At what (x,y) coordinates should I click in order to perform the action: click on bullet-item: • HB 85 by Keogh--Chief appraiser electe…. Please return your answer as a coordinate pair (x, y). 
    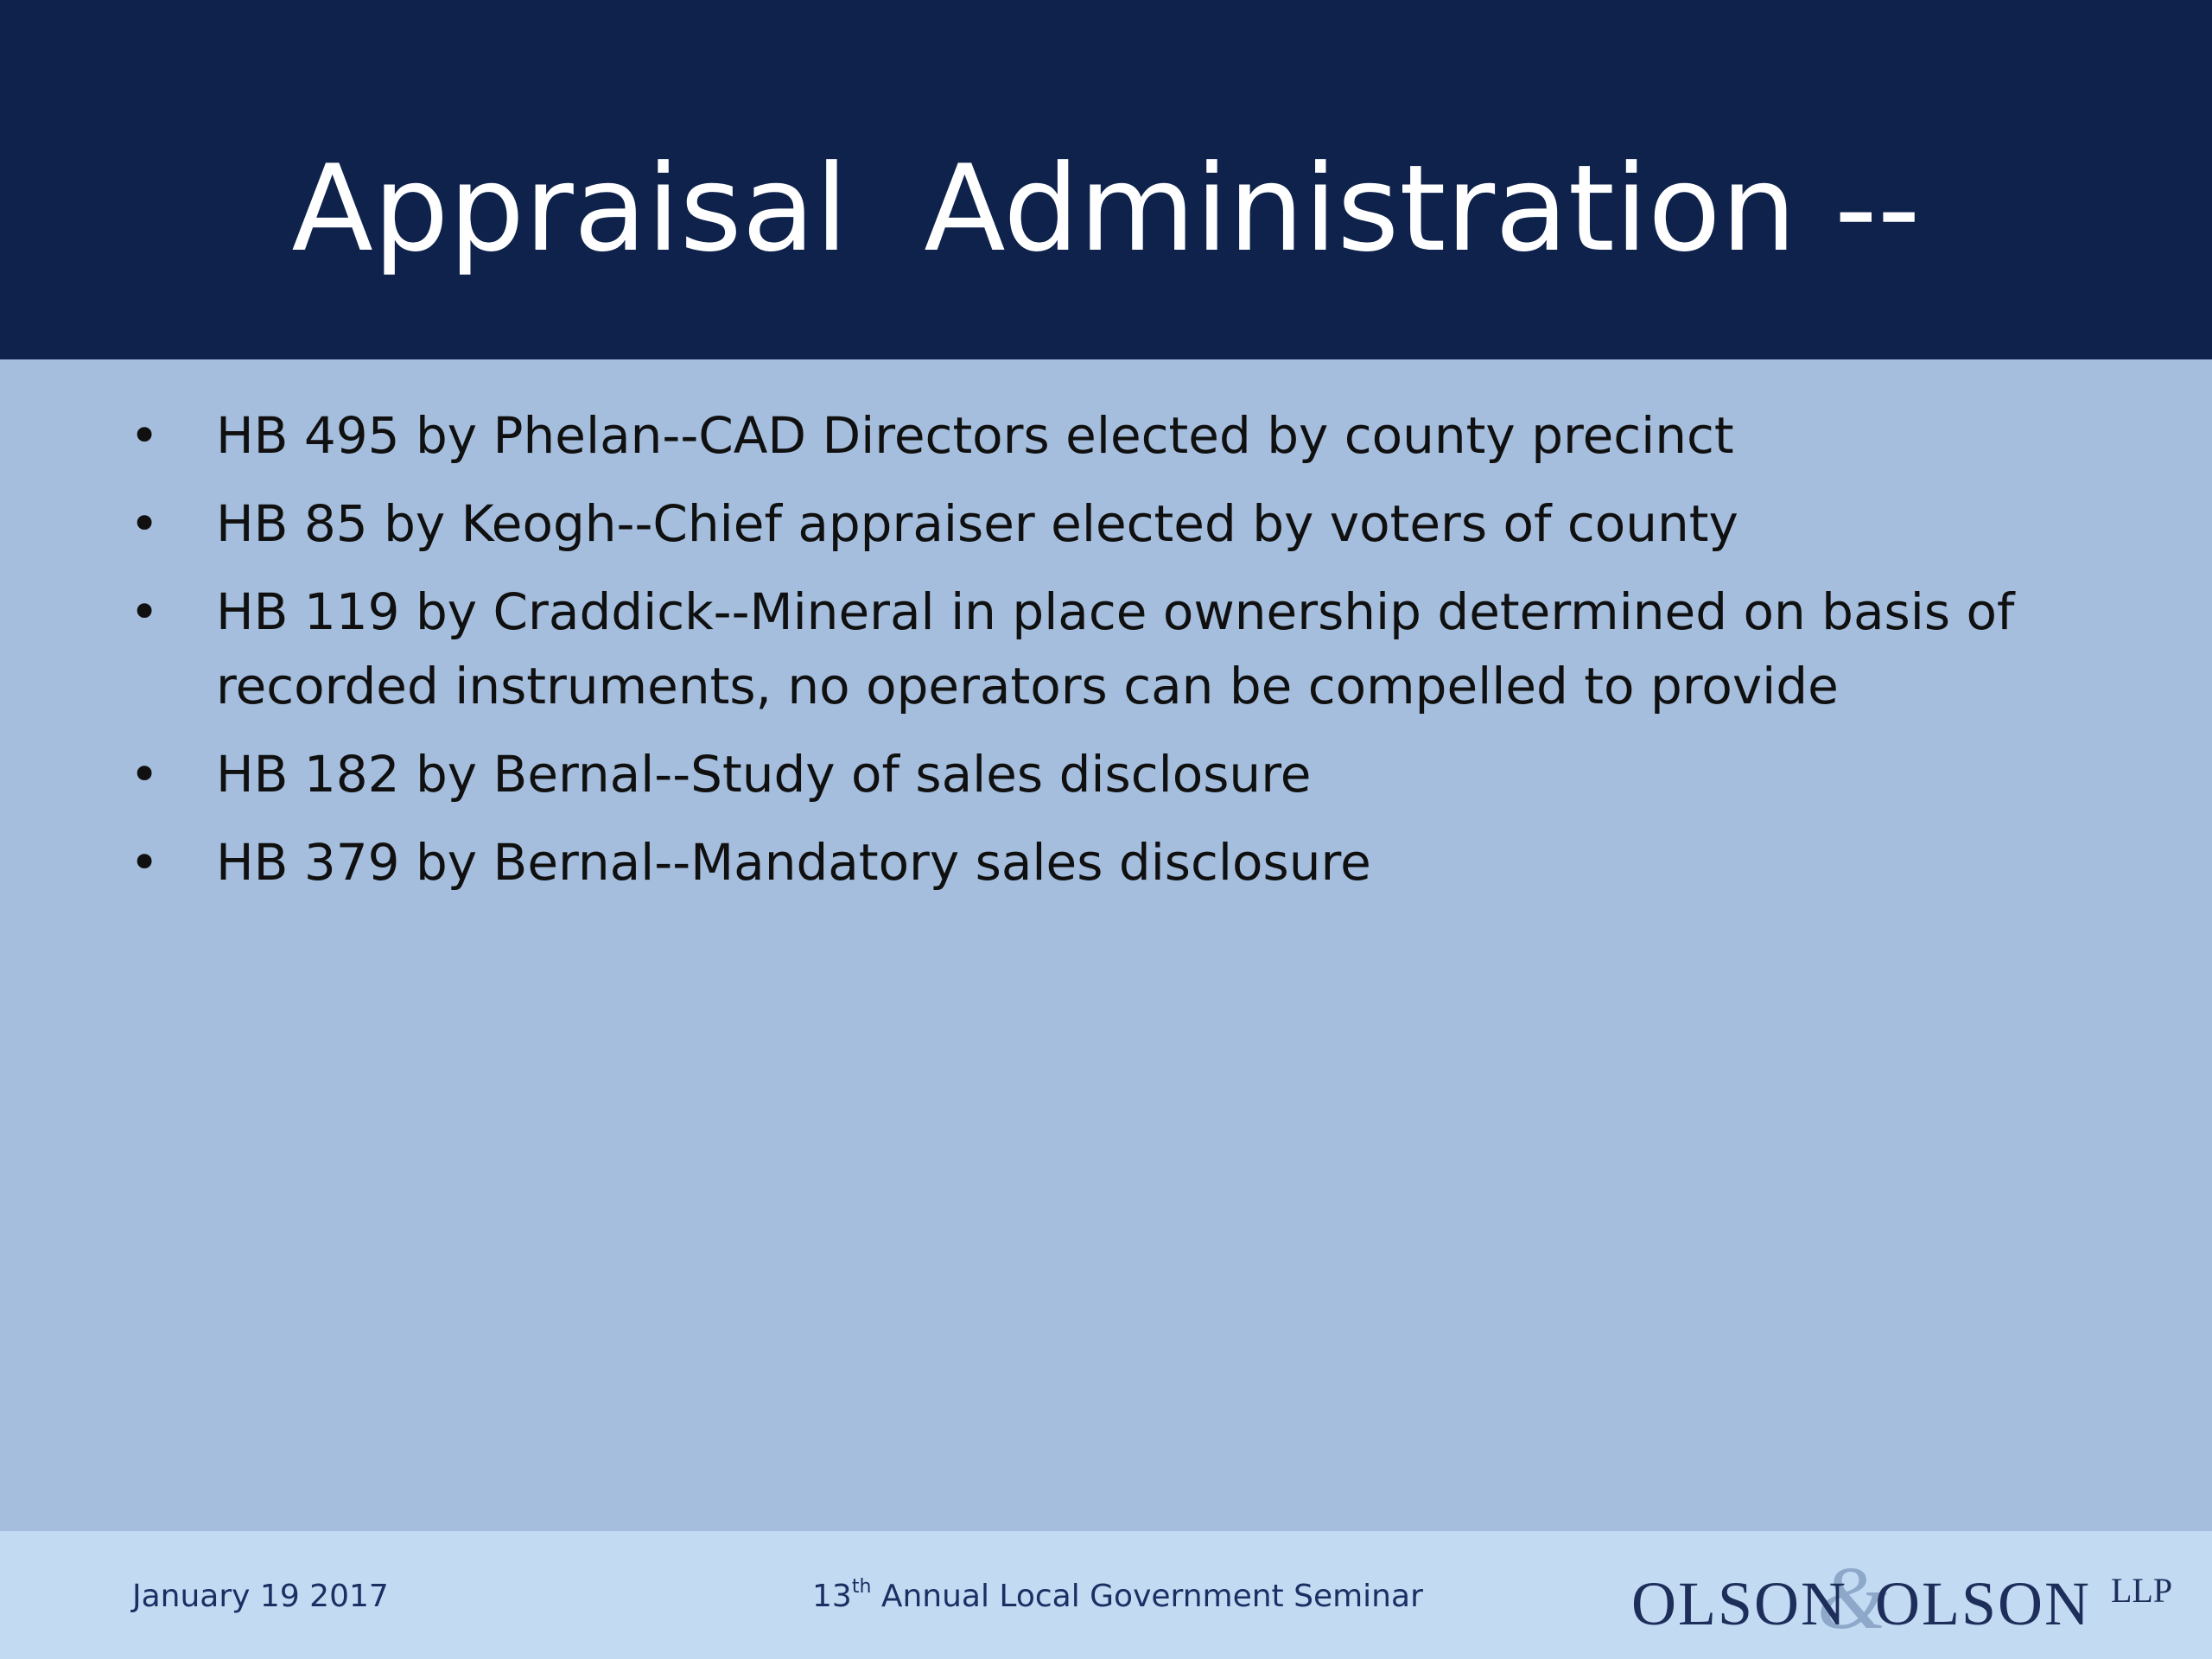
    Looking at the image, I should click on (1123, 523).